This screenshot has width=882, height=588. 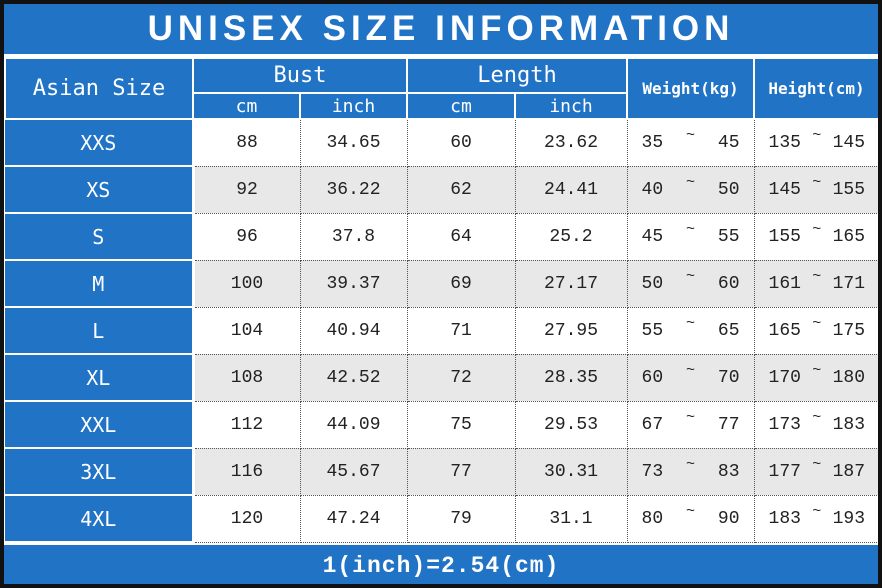 What do you see at coordinates (728, 424) in the screenshot?
I see `weight-max: 77` at bounding box center [728, 424].